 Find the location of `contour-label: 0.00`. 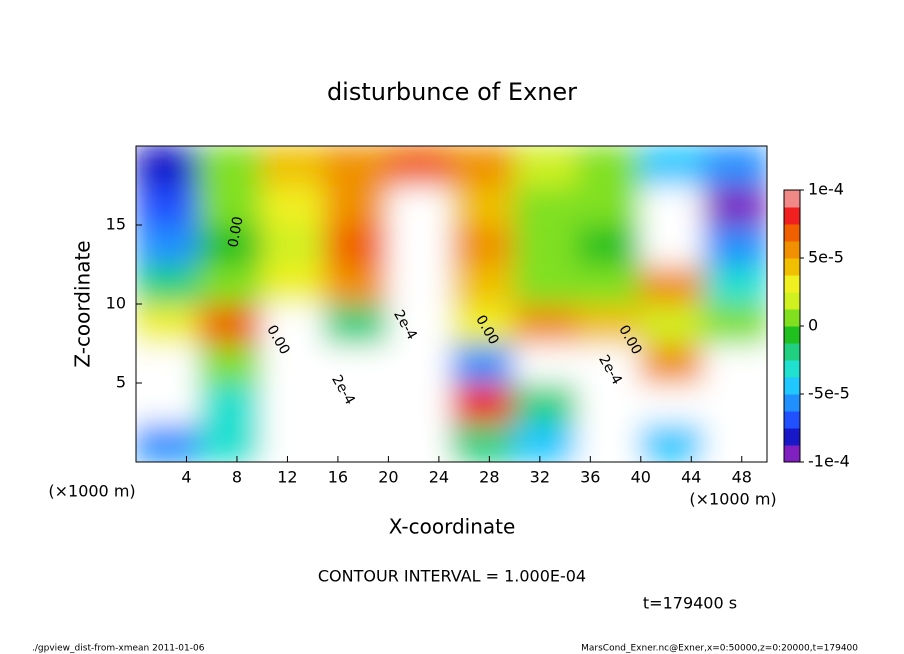

contour-label: 0.00 is located at coordinates (235, 231).